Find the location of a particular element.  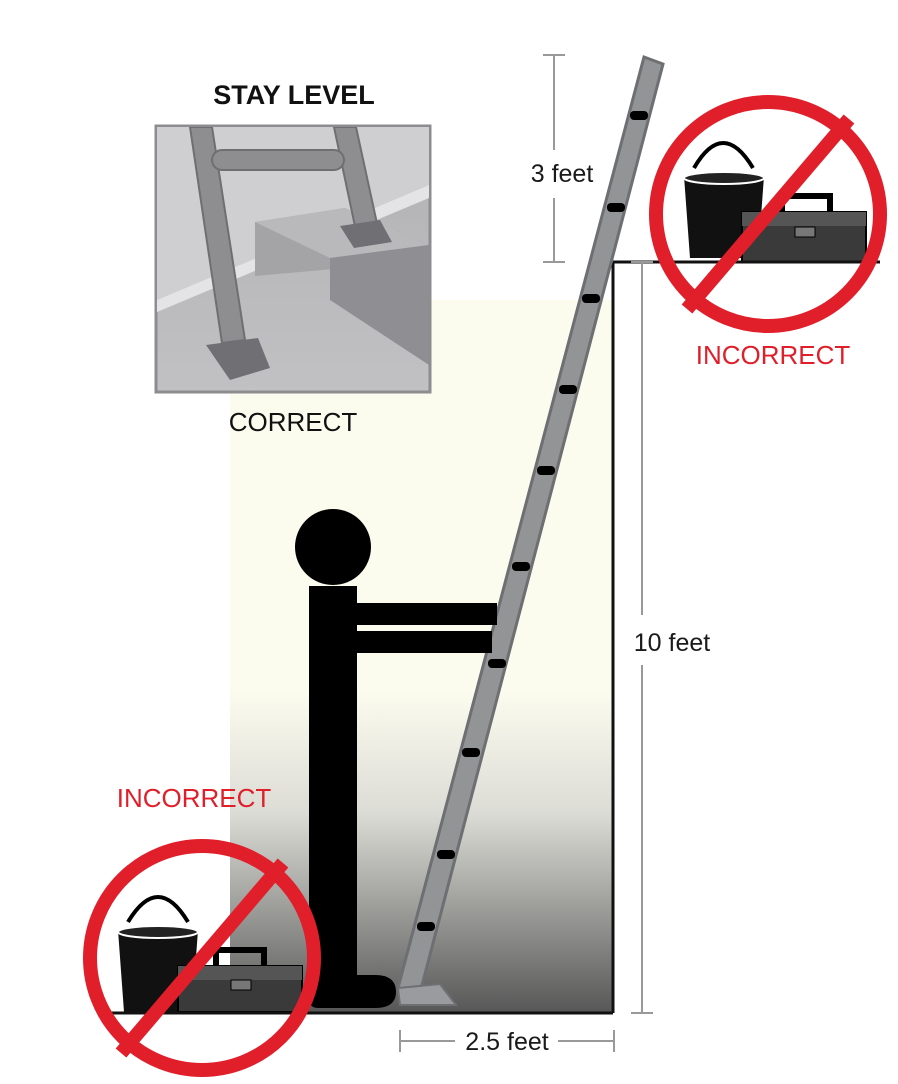

dimension-3-feet is located at coordinates (554, 158).